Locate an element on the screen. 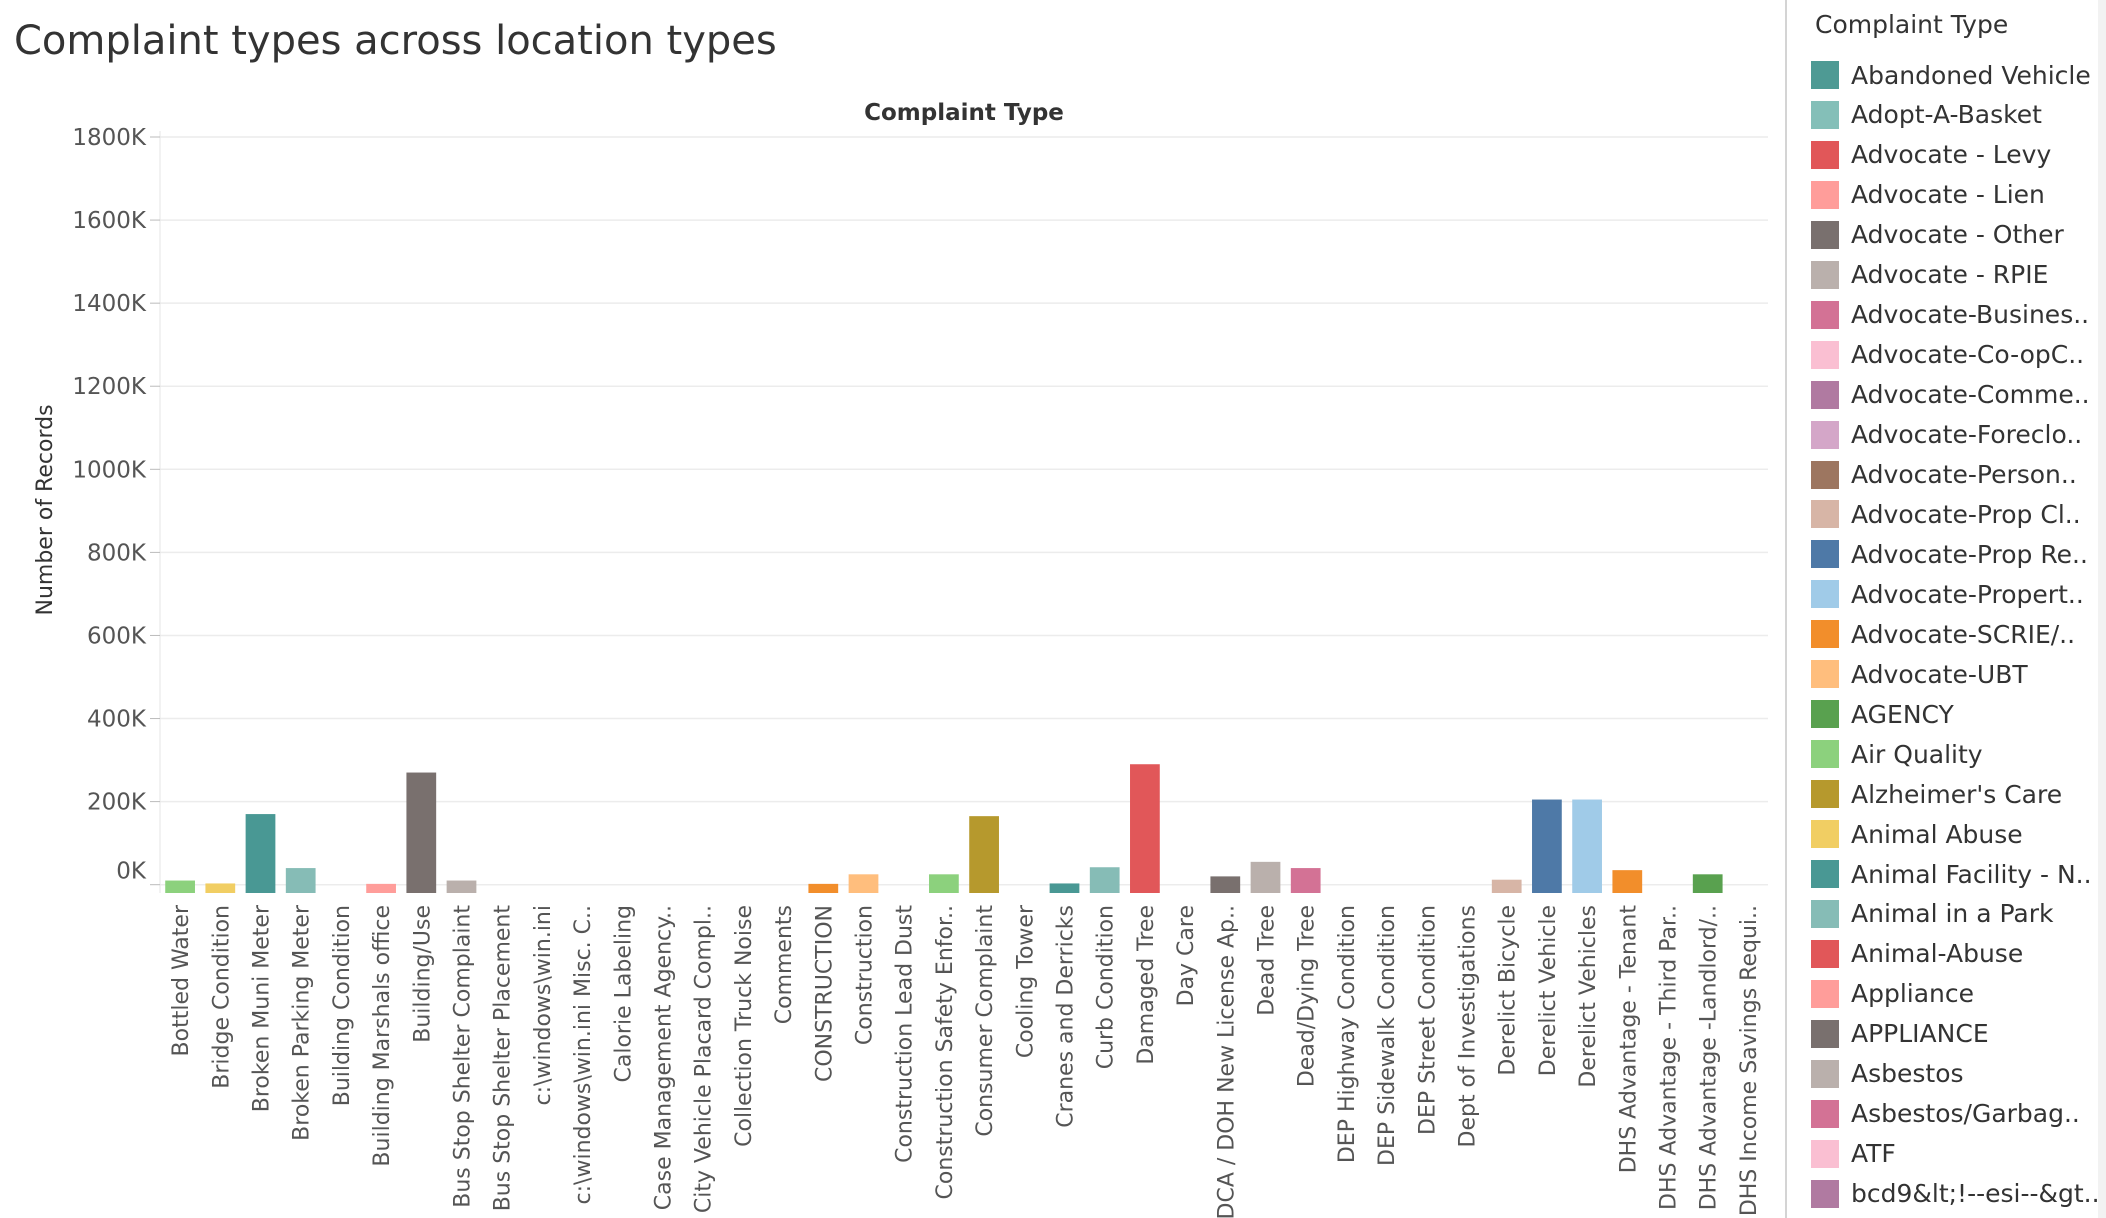 Image resolution: width=2106 pixels, height=1218 pixels. chart-title: Complaint Type is located at coordinates (964, 113).